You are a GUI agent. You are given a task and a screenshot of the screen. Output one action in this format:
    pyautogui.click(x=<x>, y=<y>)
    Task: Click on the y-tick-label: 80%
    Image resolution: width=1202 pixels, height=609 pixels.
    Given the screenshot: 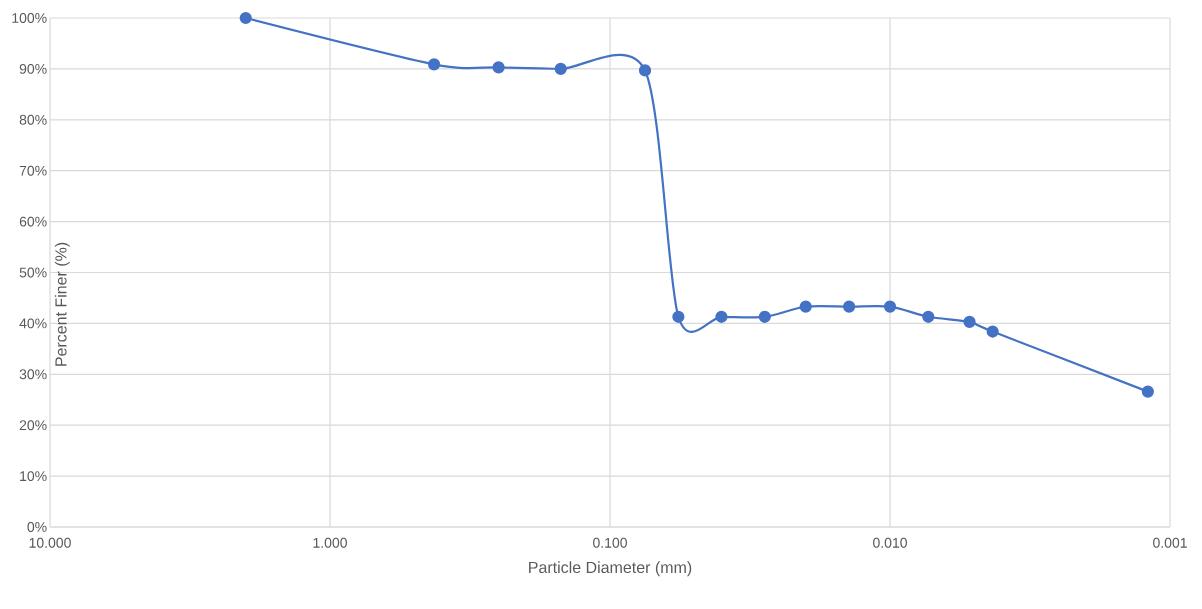 What is the action you would take?
    pyautogui.click(x=33, y=119)
    